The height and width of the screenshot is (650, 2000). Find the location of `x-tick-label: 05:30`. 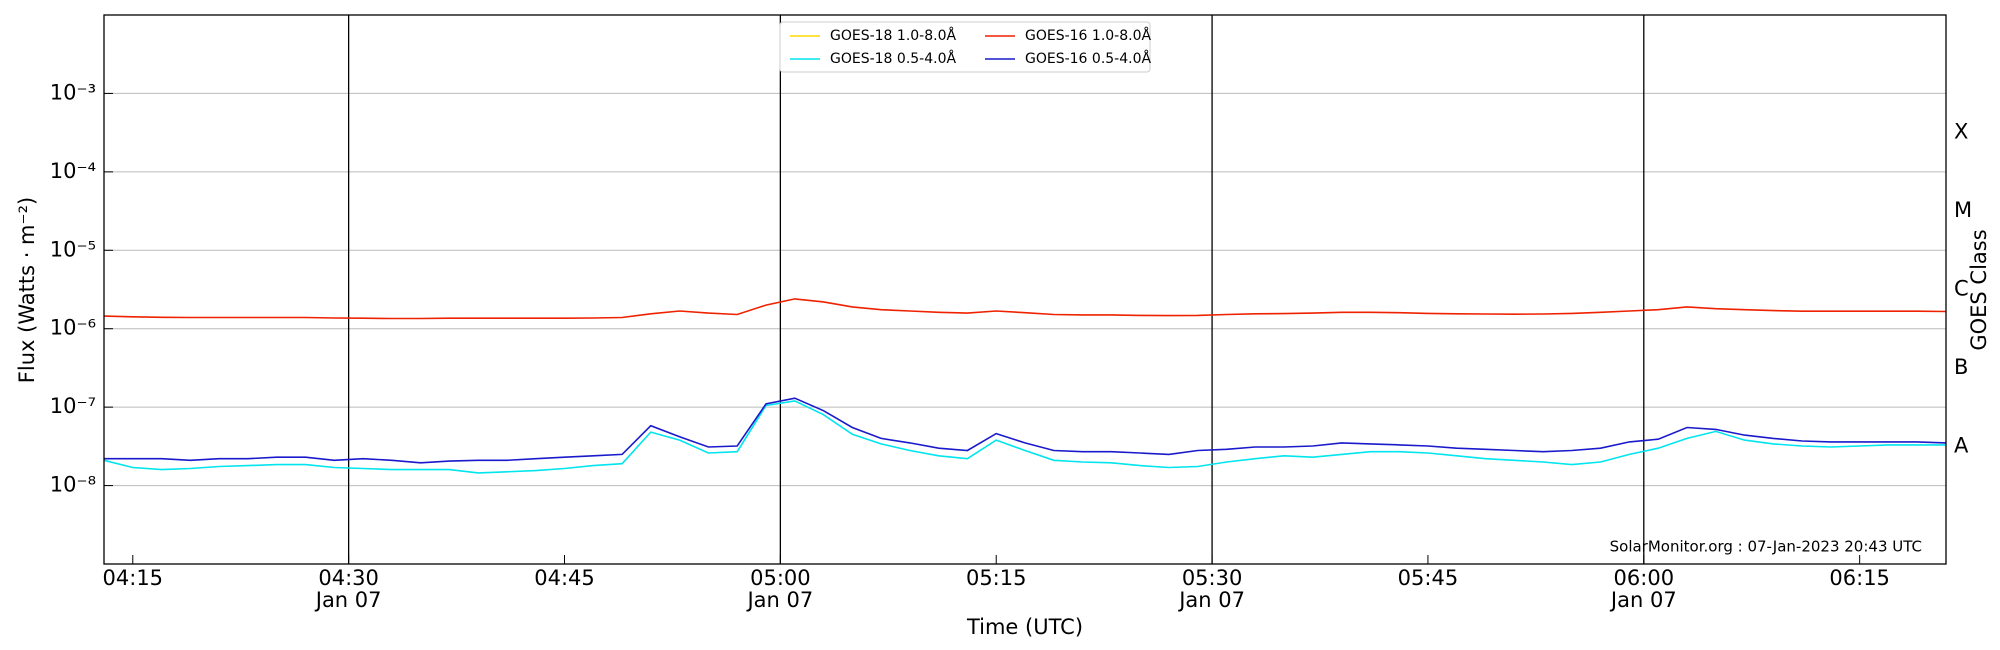

x-tick-label: 05:30 is located at coordinates (1212, 578).